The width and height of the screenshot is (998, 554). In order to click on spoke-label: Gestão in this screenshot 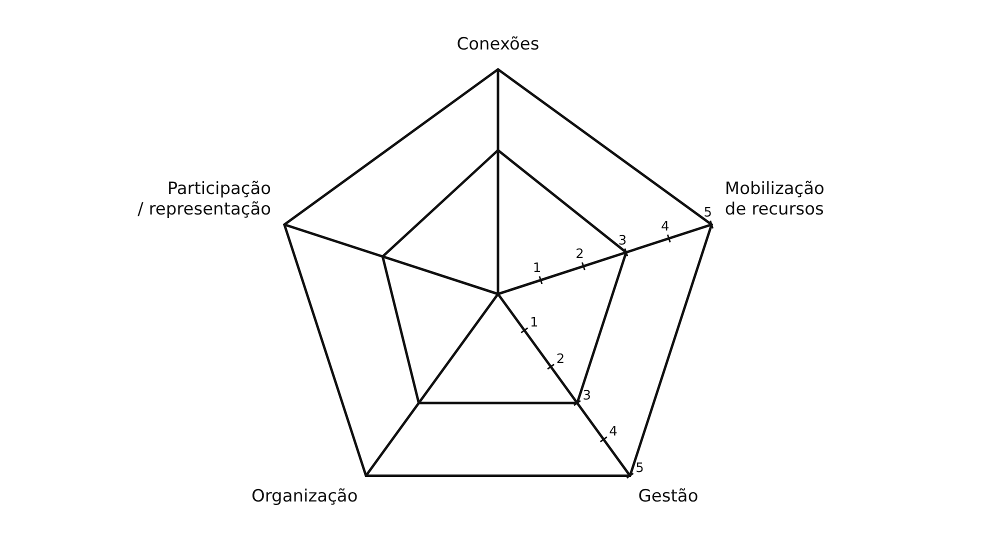, I will do `click(668, 496)`.